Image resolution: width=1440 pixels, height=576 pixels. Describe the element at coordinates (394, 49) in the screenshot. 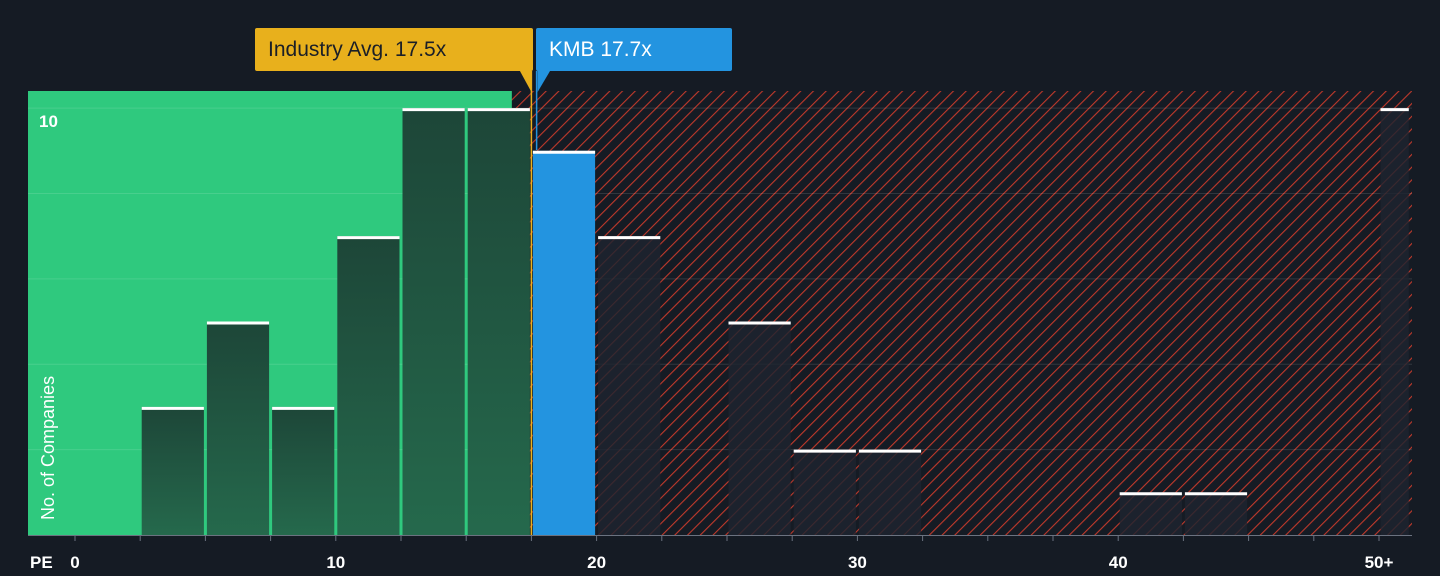

I see `industry-average-label: Industry Avg. 17.5x` at that location.